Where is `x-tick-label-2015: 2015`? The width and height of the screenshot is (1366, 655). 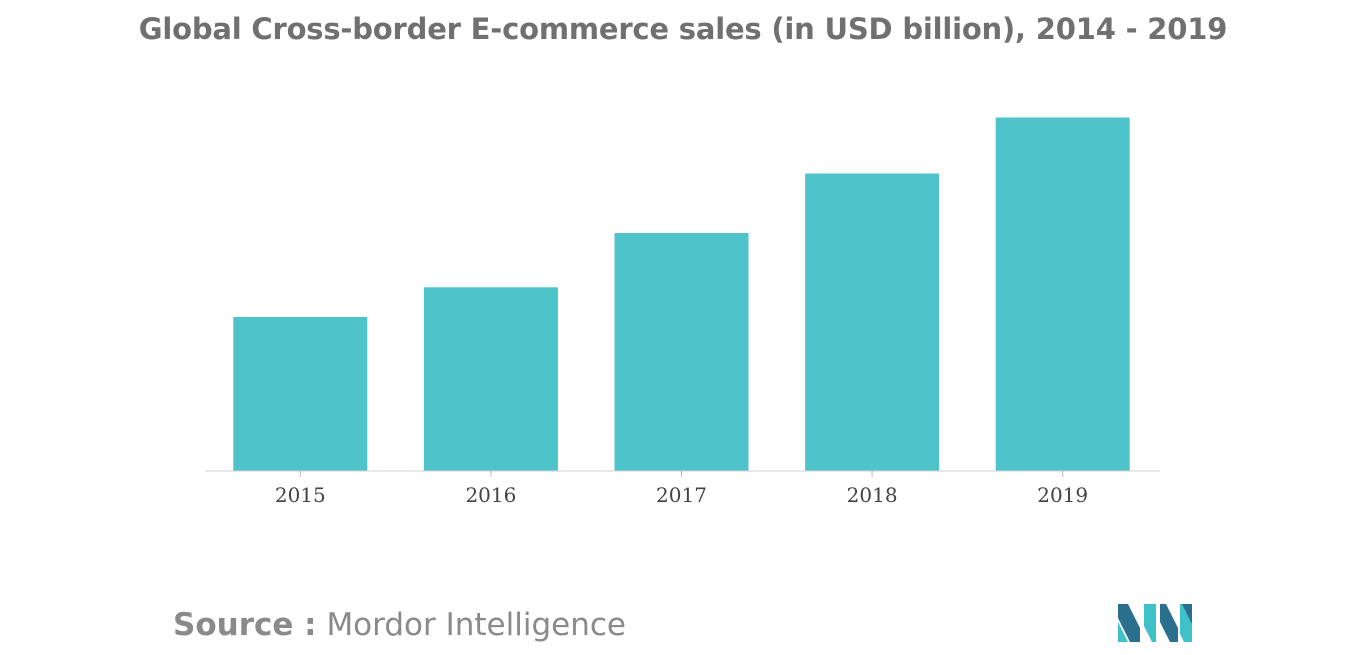 x-tick-label-2015: 2015 is located at coordinates (300, 495).